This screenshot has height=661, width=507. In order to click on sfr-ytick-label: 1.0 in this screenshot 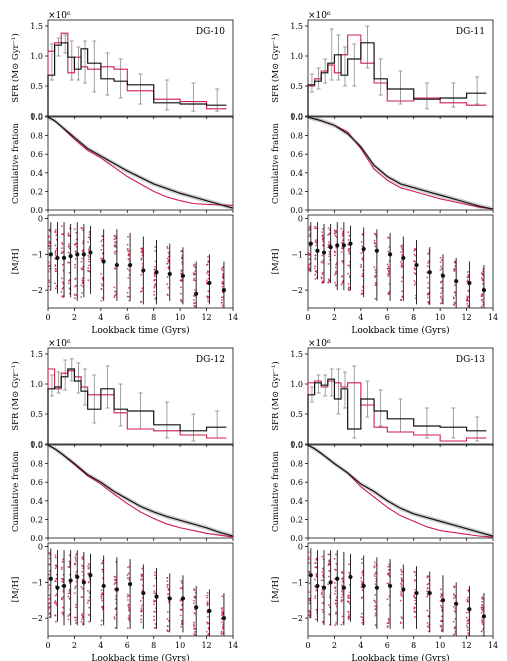, I will do `click(296, 56)`.